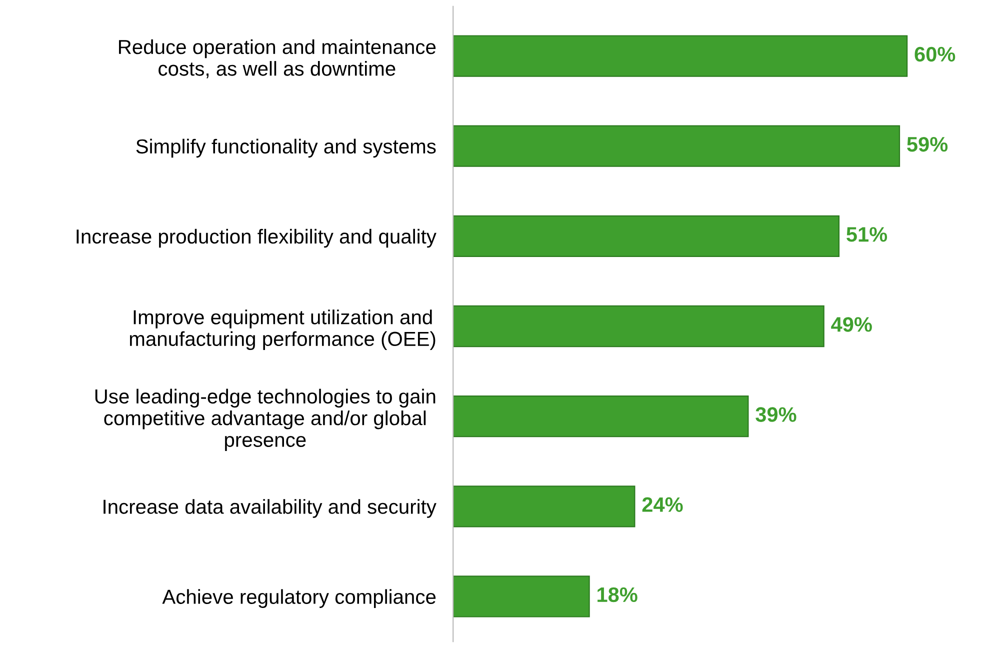 The image size is (985, 648). I want to click on data-label: 39%, so click(776, 414).